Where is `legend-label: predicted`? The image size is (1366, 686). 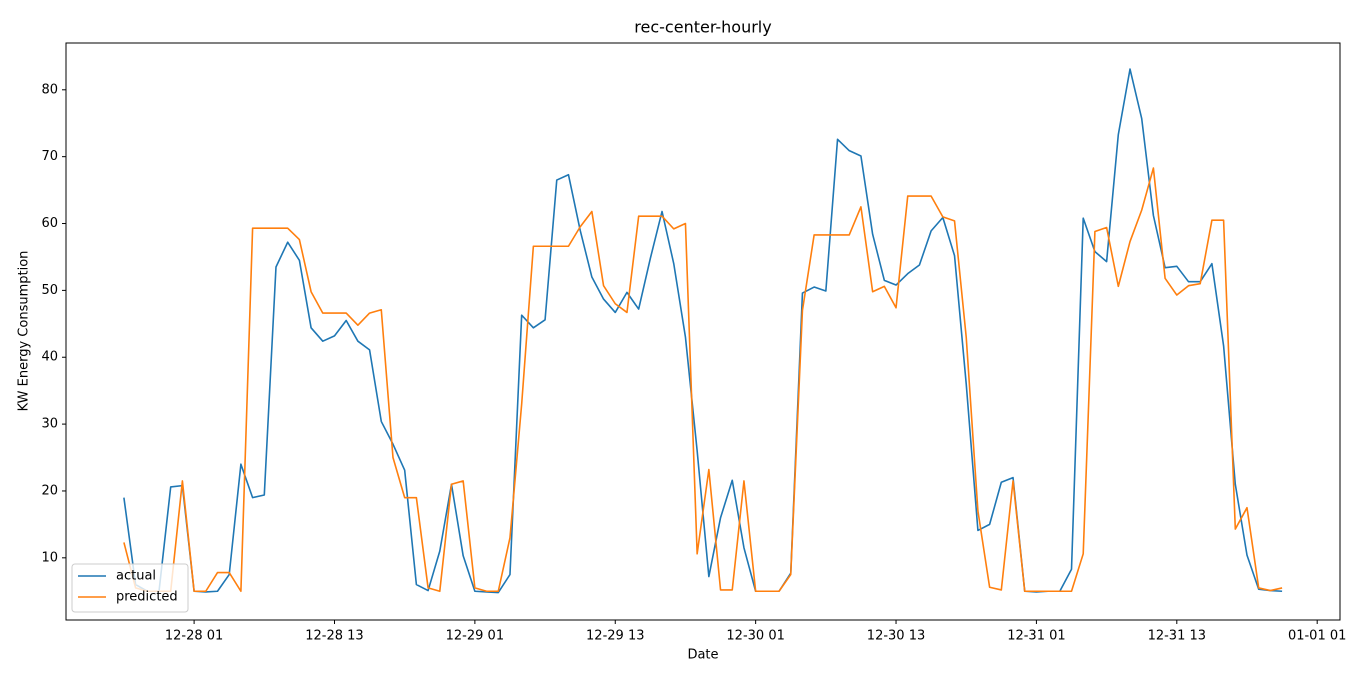 legend-label: predicted is located at coordinates (147, 597).